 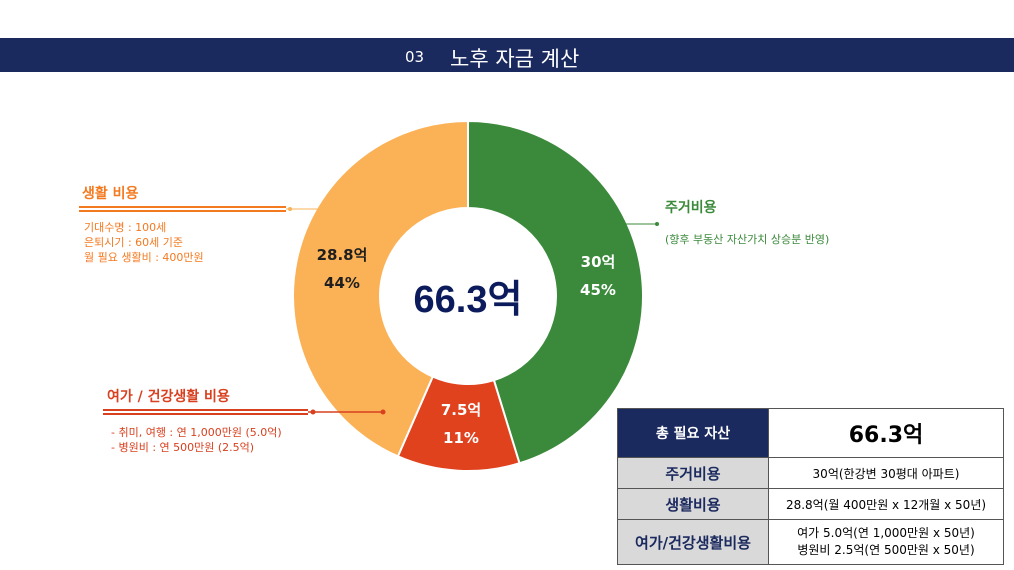 What do you see at coordinates (196, 432) in the screenshot?
I see `leisure-detail-line: - 취미, 여행 : 연 1,000만원 (5.0억)` at bounding box center [196, 432].